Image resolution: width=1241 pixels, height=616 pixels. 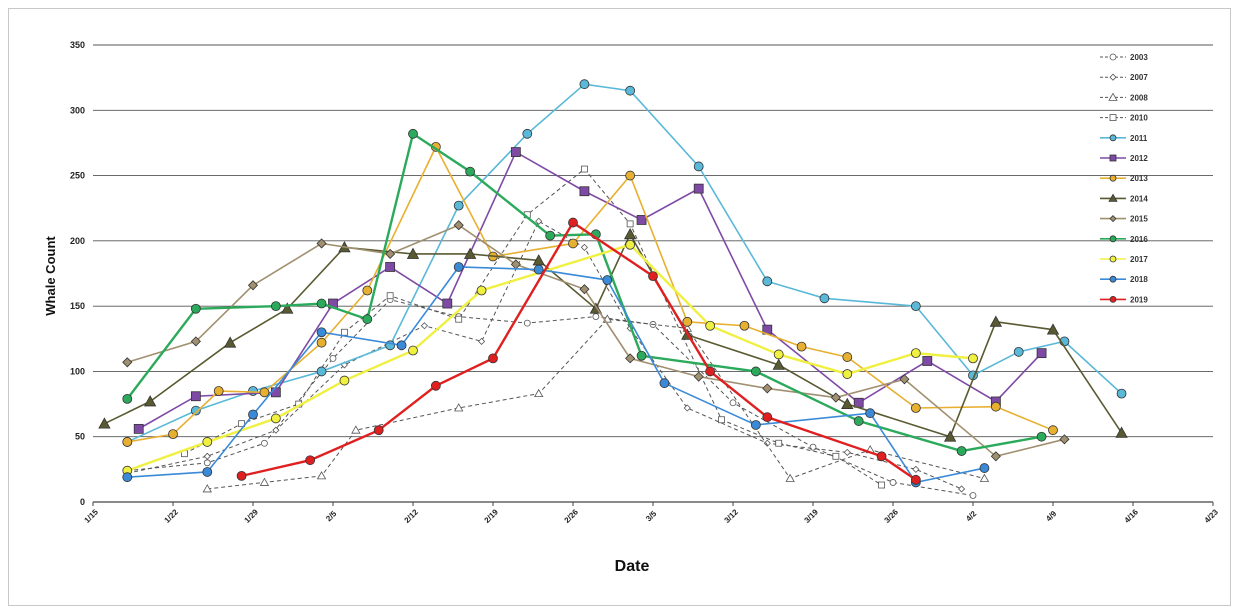 I want to click on y-tick-label: 300, so click(x=77, y=110).